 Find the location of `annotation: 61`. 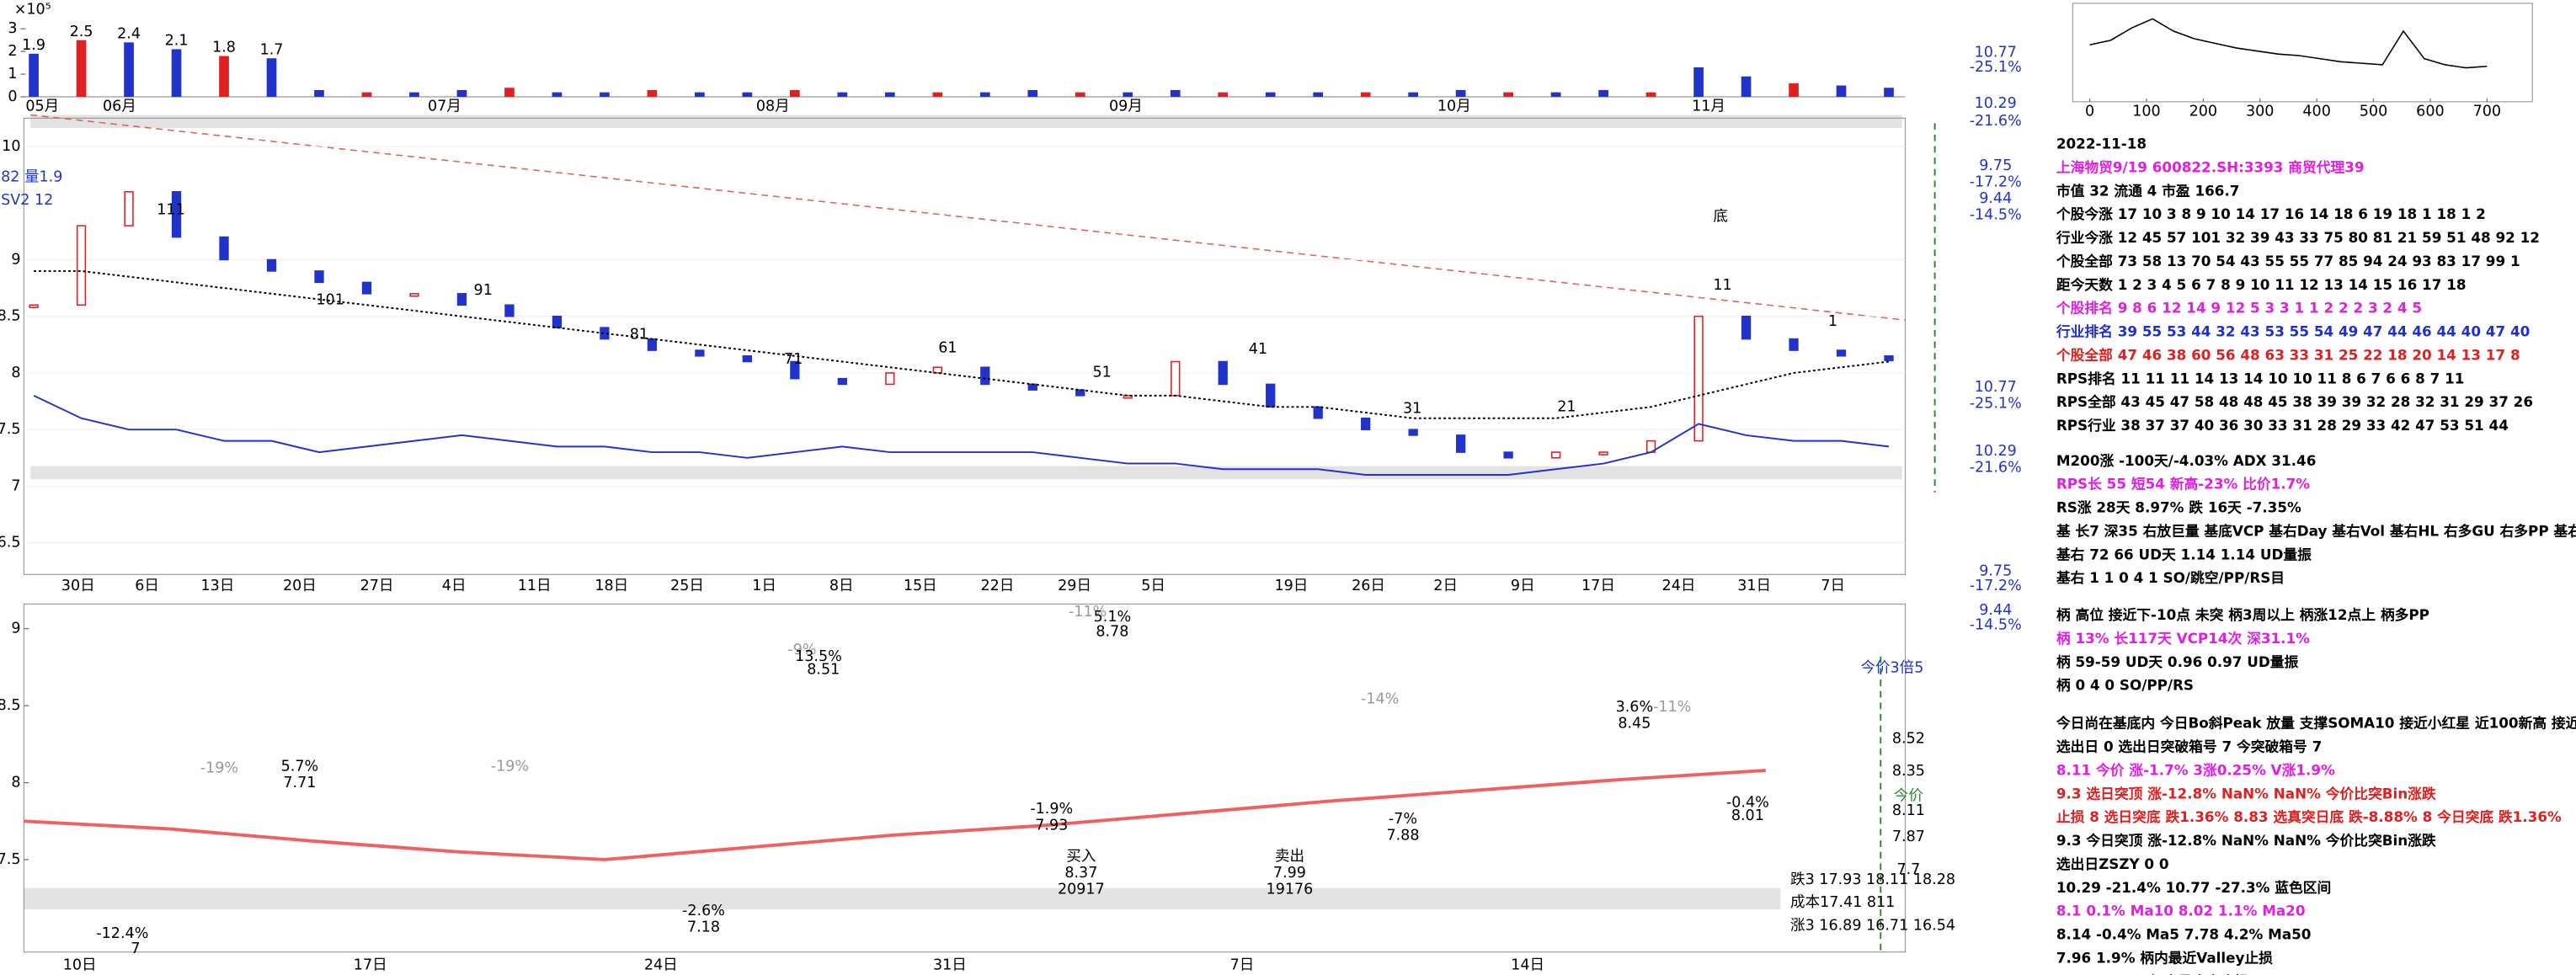

annotation: 61 is located at coordinates (947, 347).